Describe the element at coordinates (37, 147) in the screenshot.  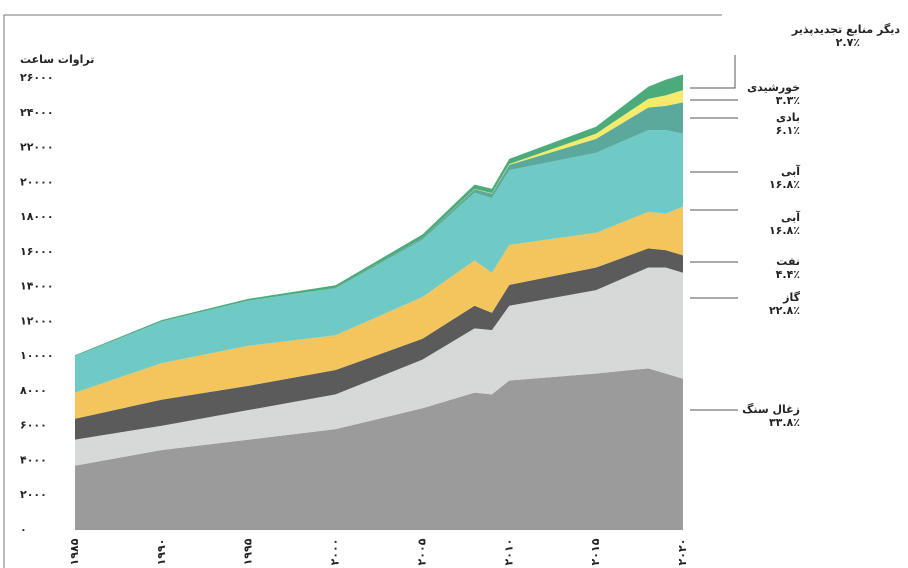
I see `y-tick-label: ۲۲۰۰۰` at that location.